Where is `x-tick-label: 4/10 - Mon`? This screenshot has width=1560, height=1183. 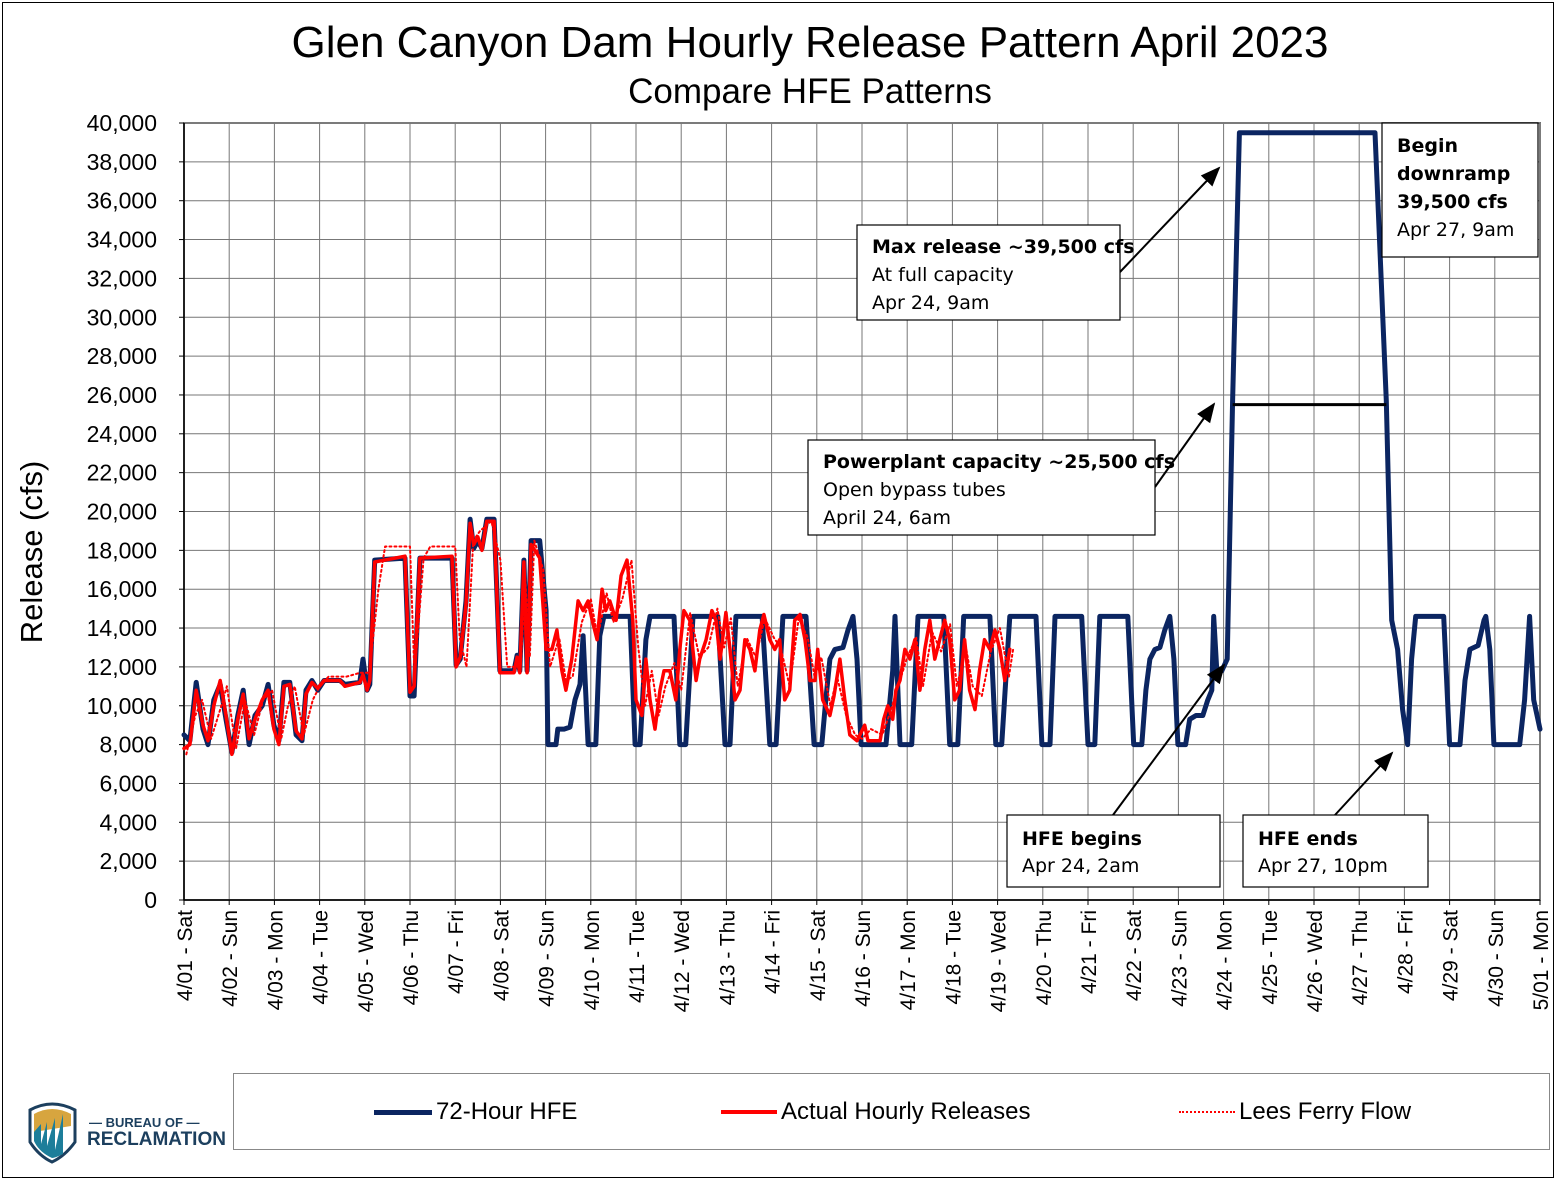
x-tick-label: 4/10 - Mon is located at coordinates (592, 960).